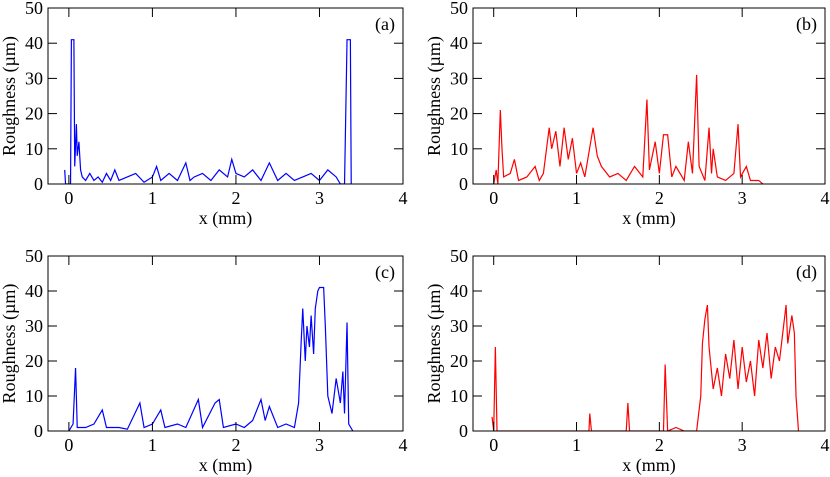  Describe the element at coordinates (385, 272) in the screenshot. I see `panel-label: (c)` at that location.